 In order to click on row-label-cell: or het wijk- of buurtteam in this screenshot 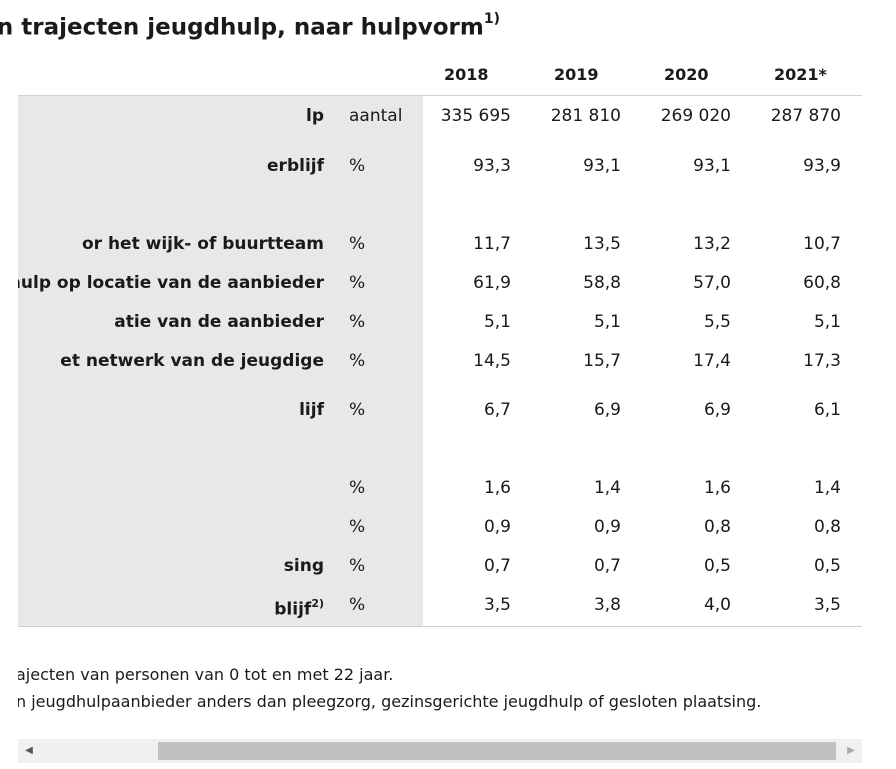, I will do `click(178, 244)`.